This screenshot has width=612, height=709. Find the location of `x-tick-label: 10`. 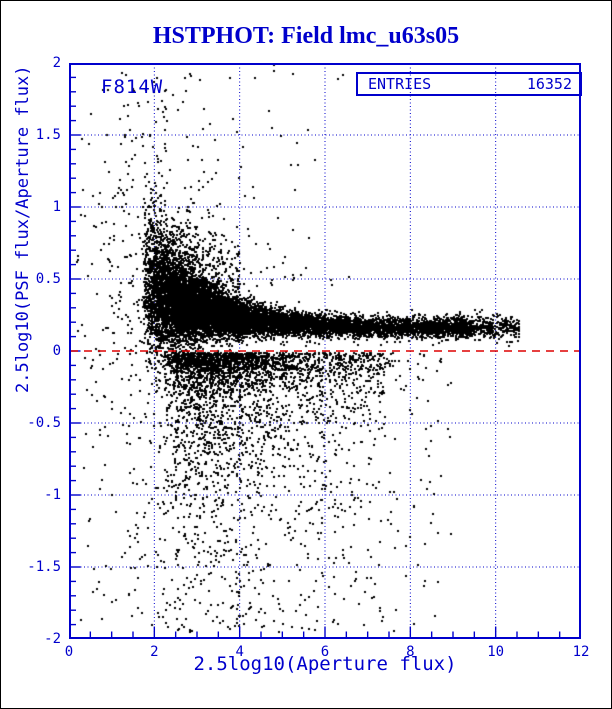

x-tick-label: 10 is located at coordinates (496, 652).